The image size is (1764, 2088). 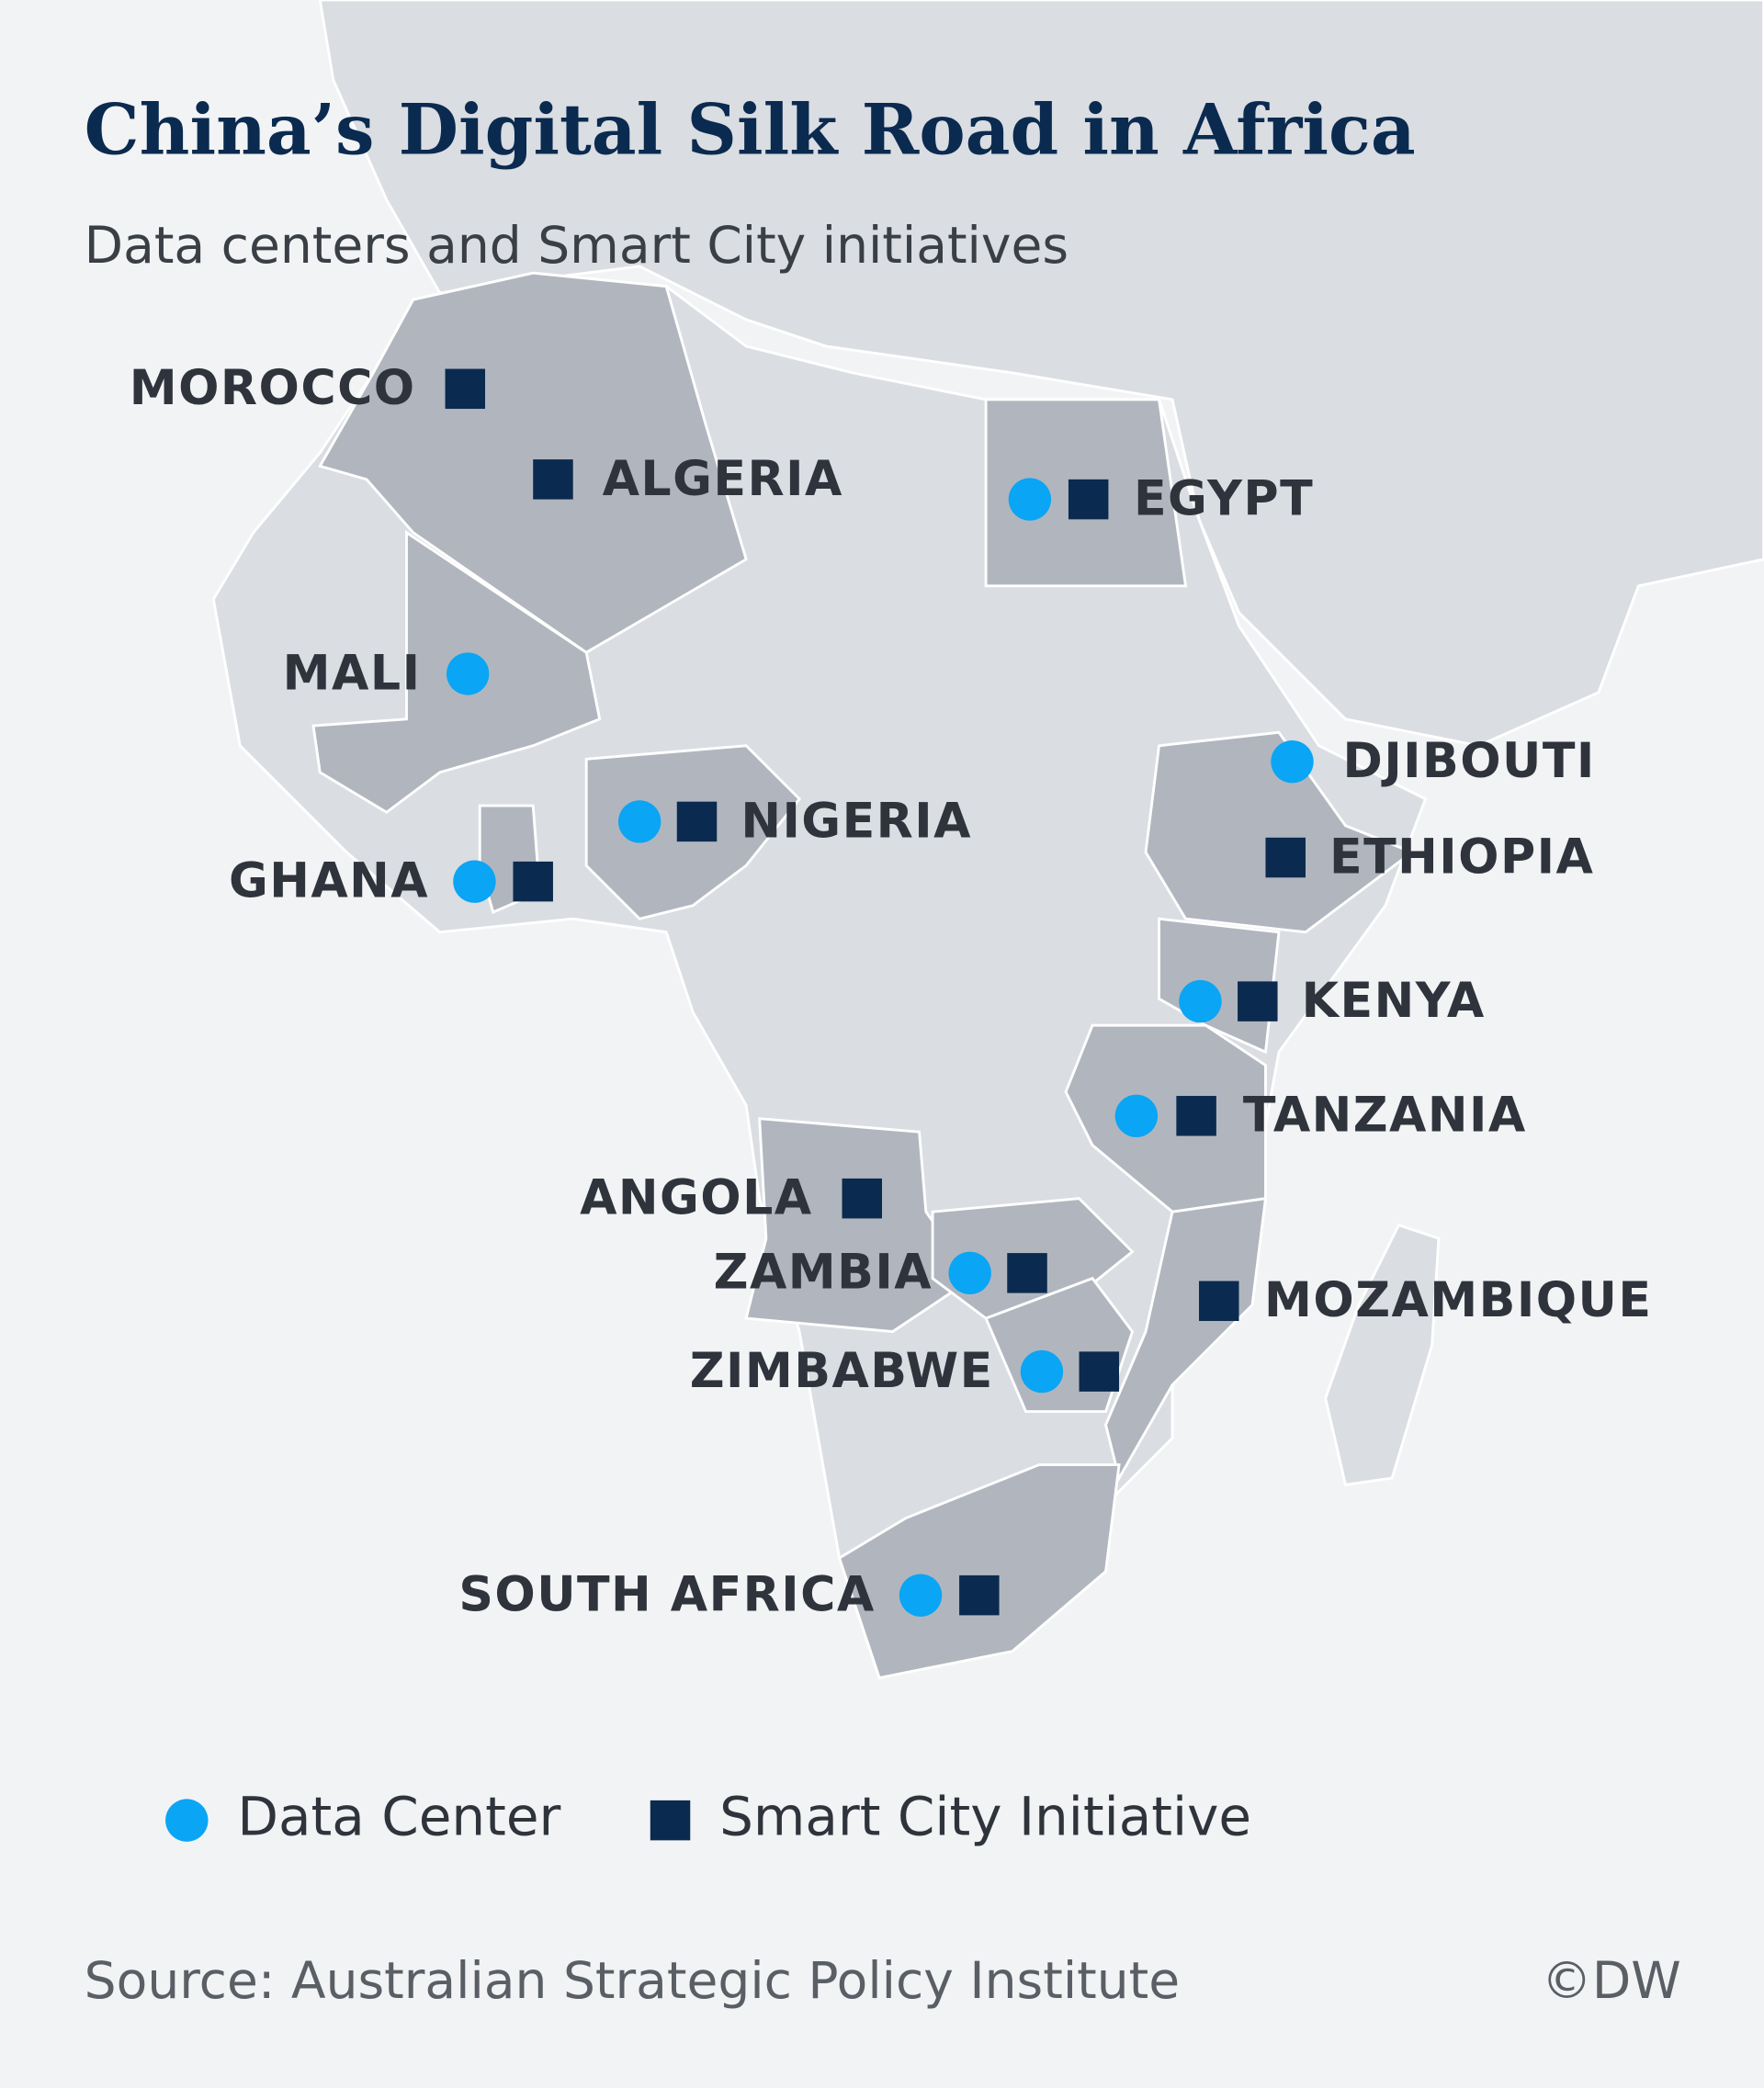 What do you see at coordinates (1612, 1980) in the screenshot?
I see `credit: ©DW` at bounding box center [1612, 1980].